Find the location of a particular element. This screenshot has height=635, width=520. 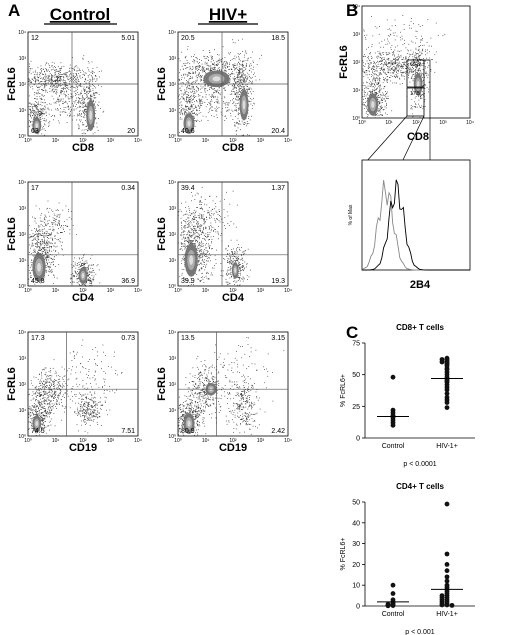

quadrant-lower-right: 2.42 is located at coordinates (278, 431).